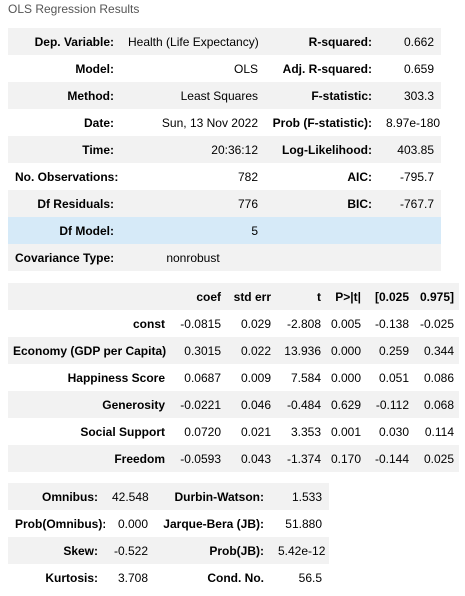 Image resolution: width=465 pixels, height=596 pixels. Describe the element at coordinates (193, 176) in the screenshot. I see `summary-value: 782` at that location.